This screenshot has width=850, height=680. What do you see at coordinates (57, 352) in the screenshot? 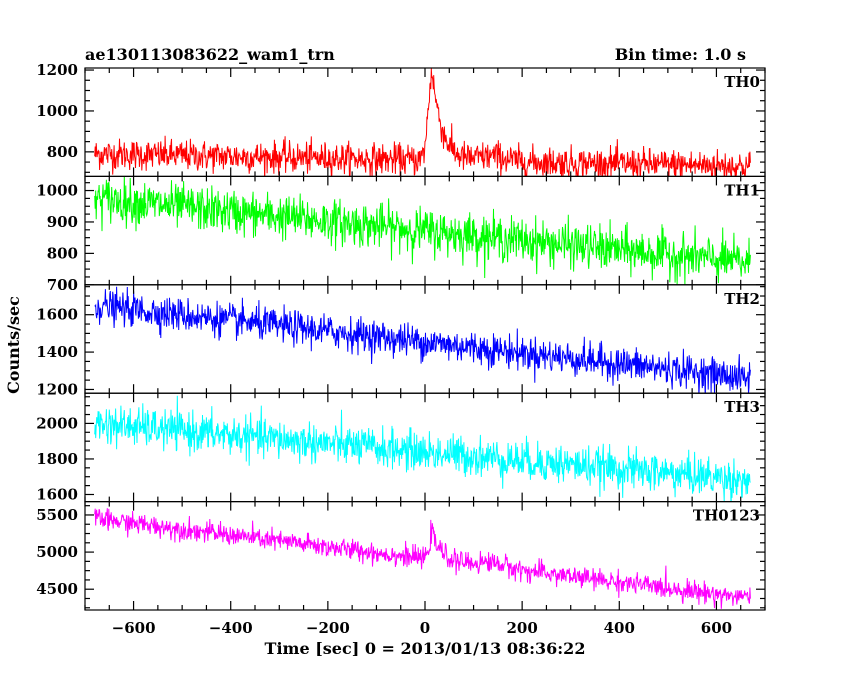
I see `y-tick-label: 1400` at bounding box center [57, 352].